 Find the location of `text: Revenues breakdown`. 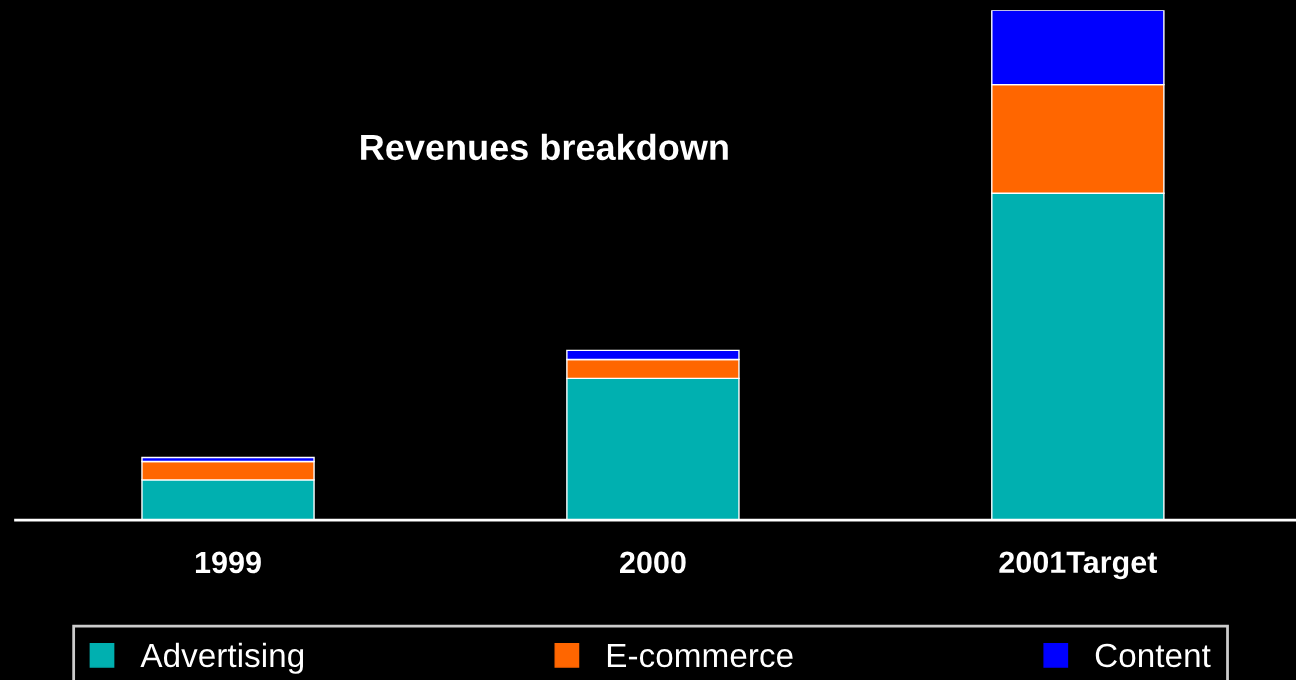

text: Revenues breakdown is located at coordinates (544, 147).